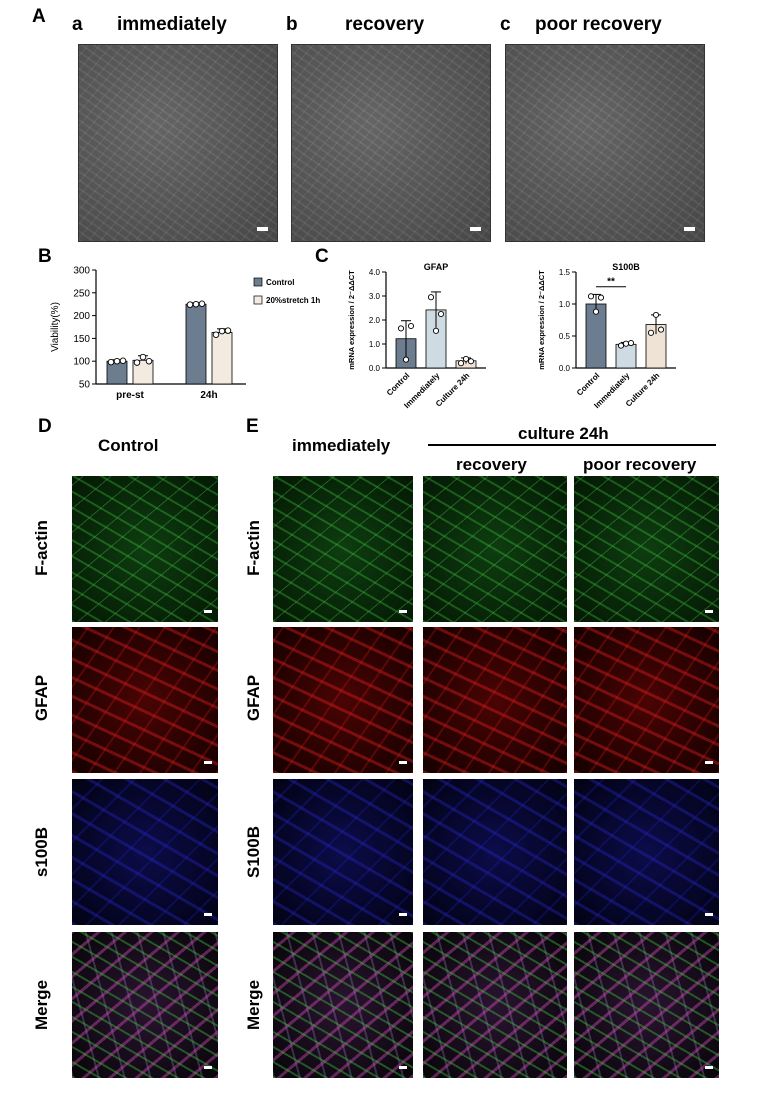 The image size is (757, 1093). I want to click on micrograph-poor-recovery, so click(605, 143).